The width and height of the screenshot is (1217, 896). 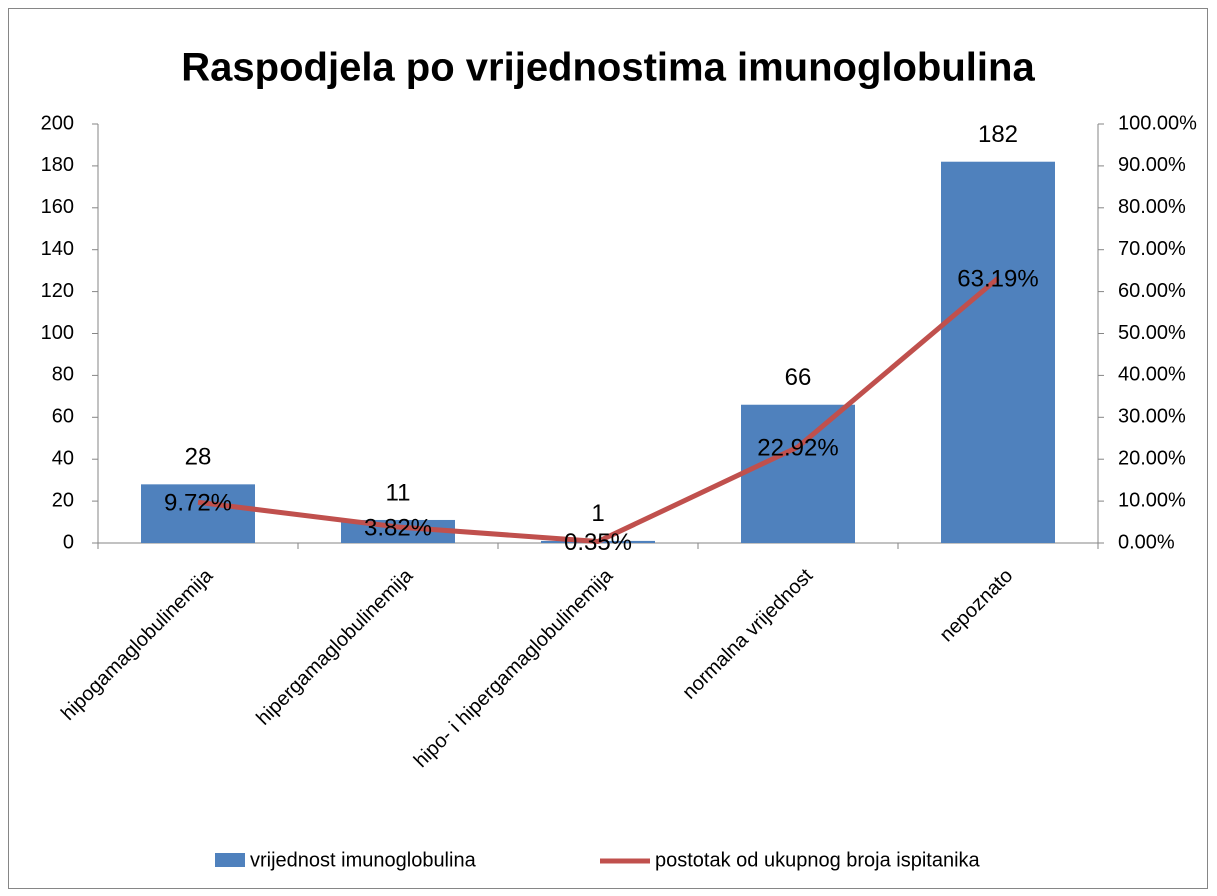 I want to click on y-tick-label: 0, so click(x=68, y=542).